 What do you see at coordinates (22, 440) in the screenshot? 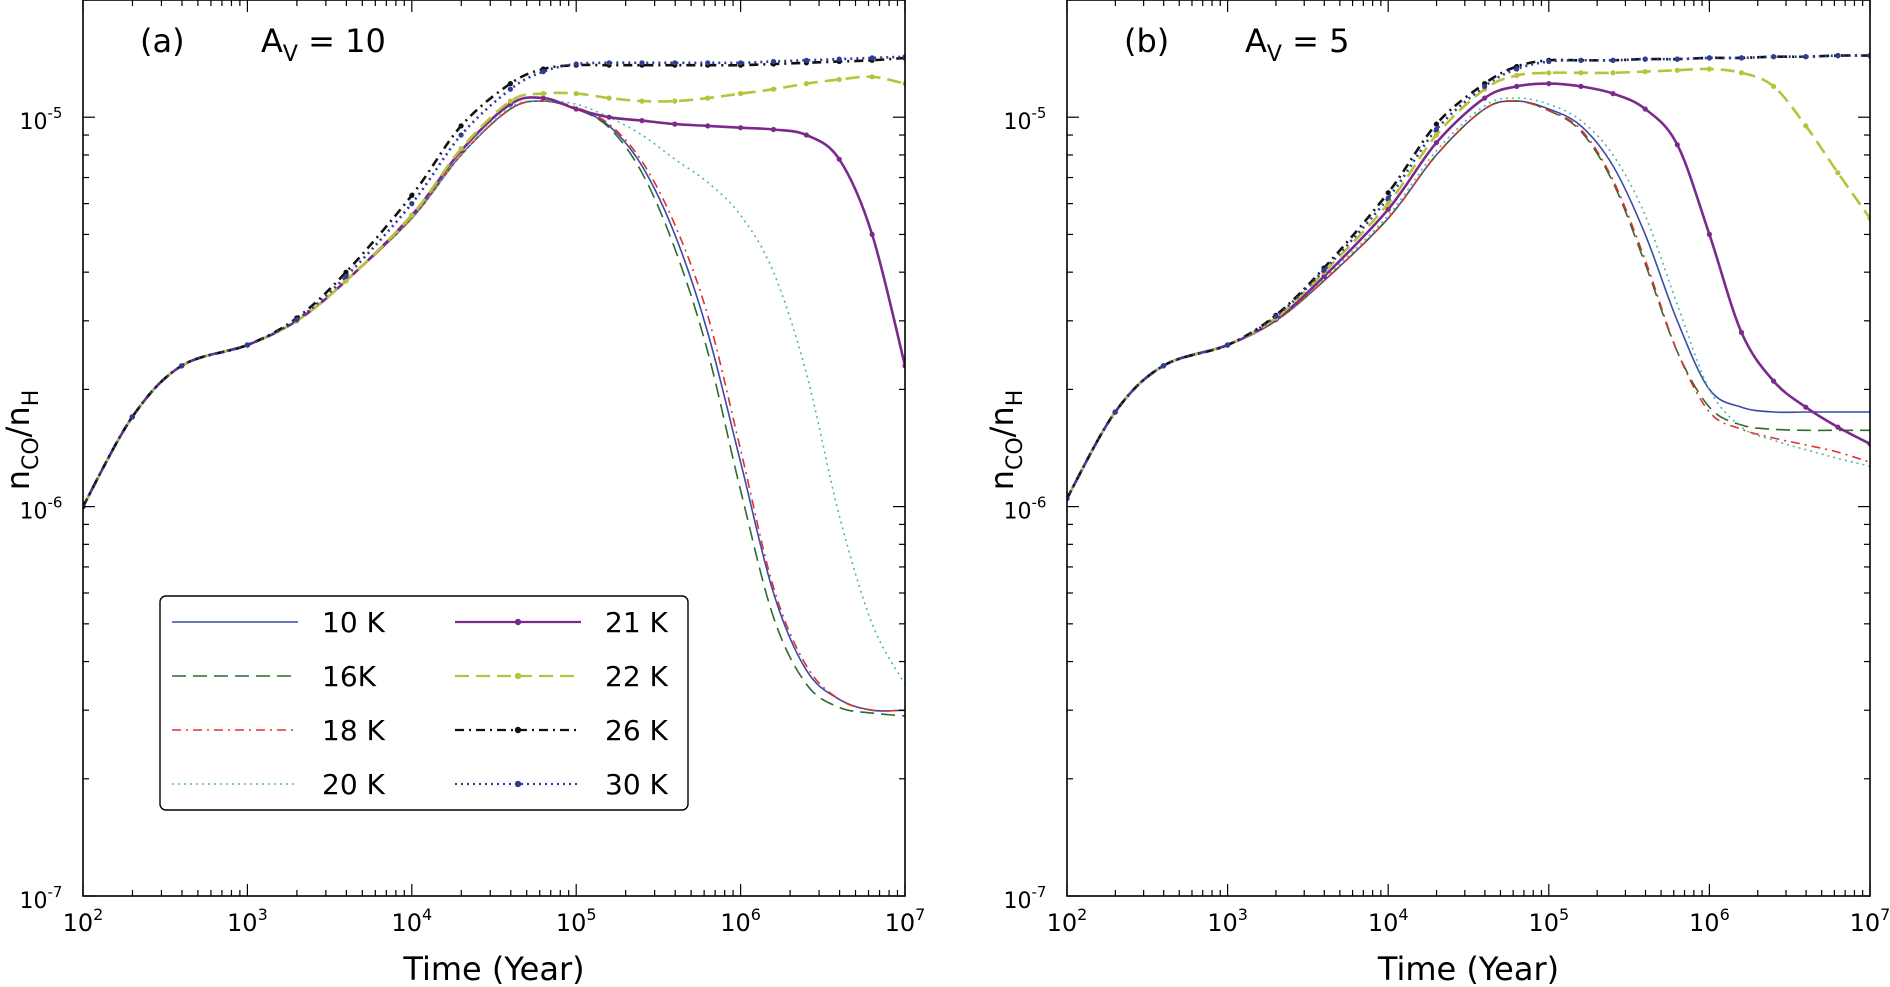
I see `y-axis-label: nCO/nH` at bounding box center [22, 440].